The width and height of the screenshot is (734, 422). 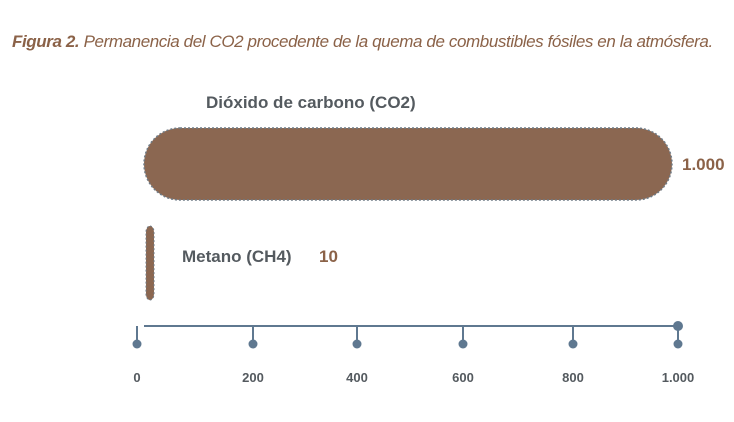 What do you see at coordinates (703, 164) in the screenshot?
I see `data-label-co2: 1.000` at bounding box center [703, 164].